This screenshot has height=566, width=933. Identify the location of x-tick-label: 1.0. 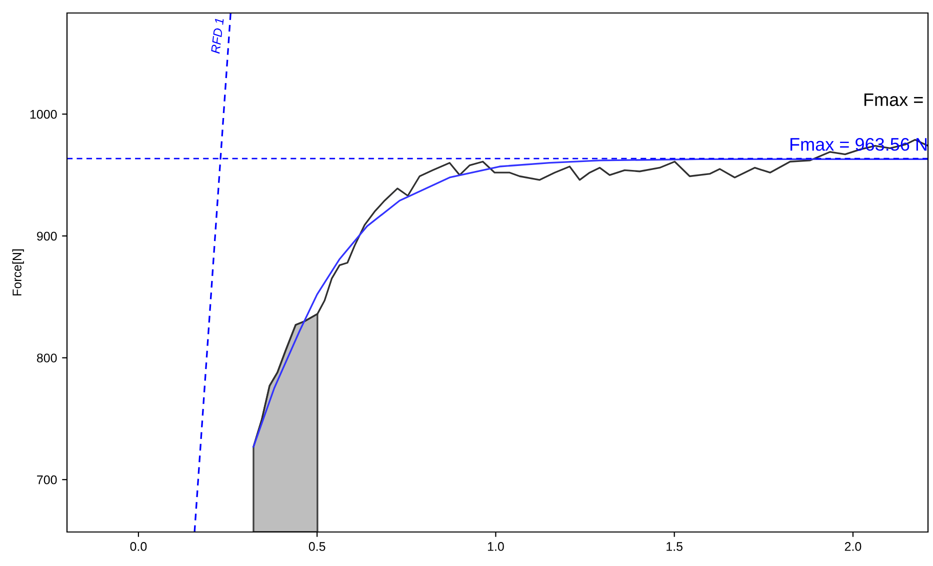
(496, 546).